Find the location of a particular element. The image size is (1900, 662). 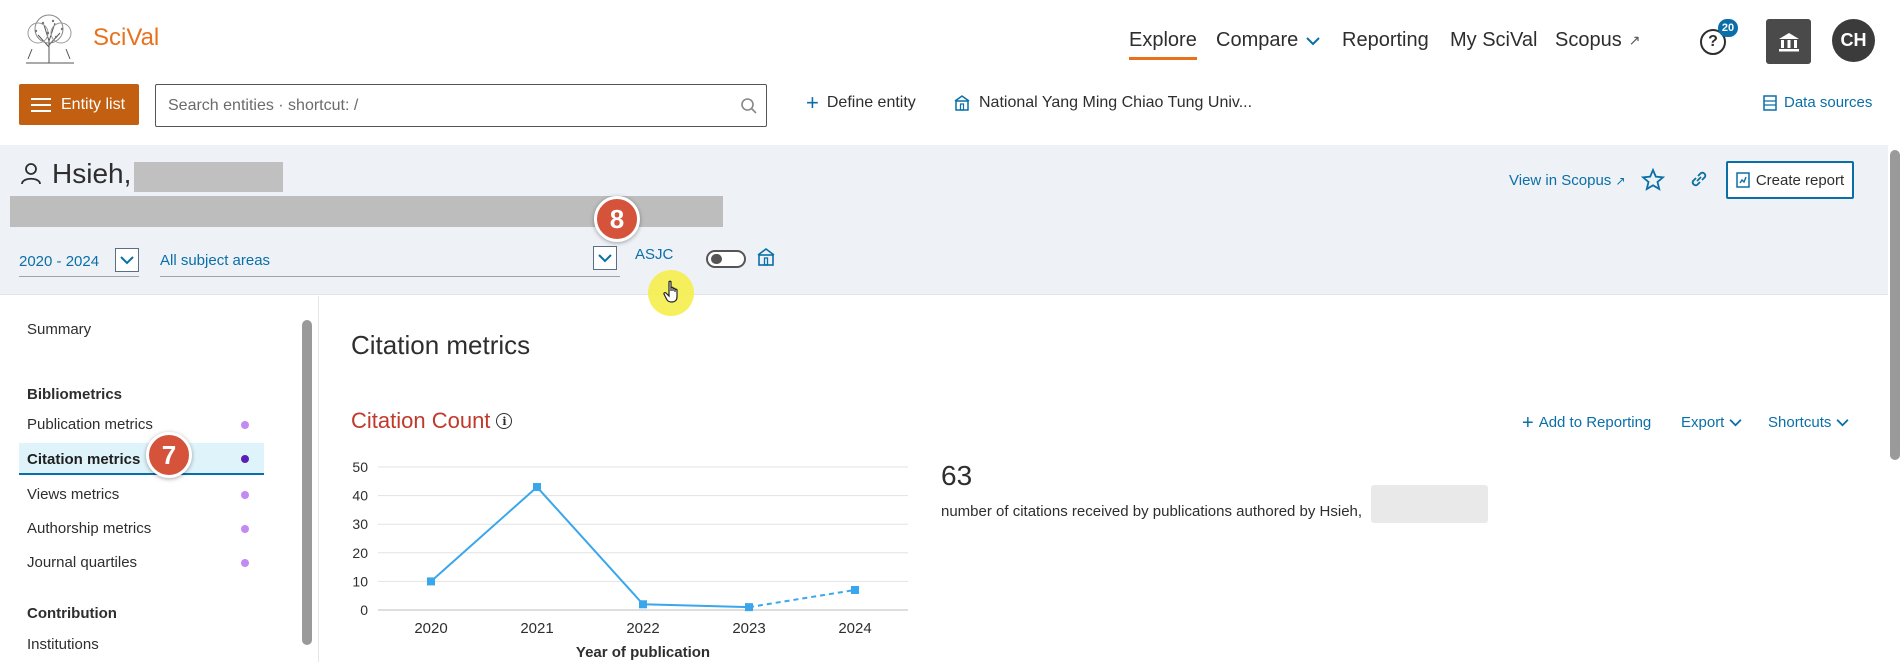

y-tick-label: 10 is located at coordinates (360, 581).